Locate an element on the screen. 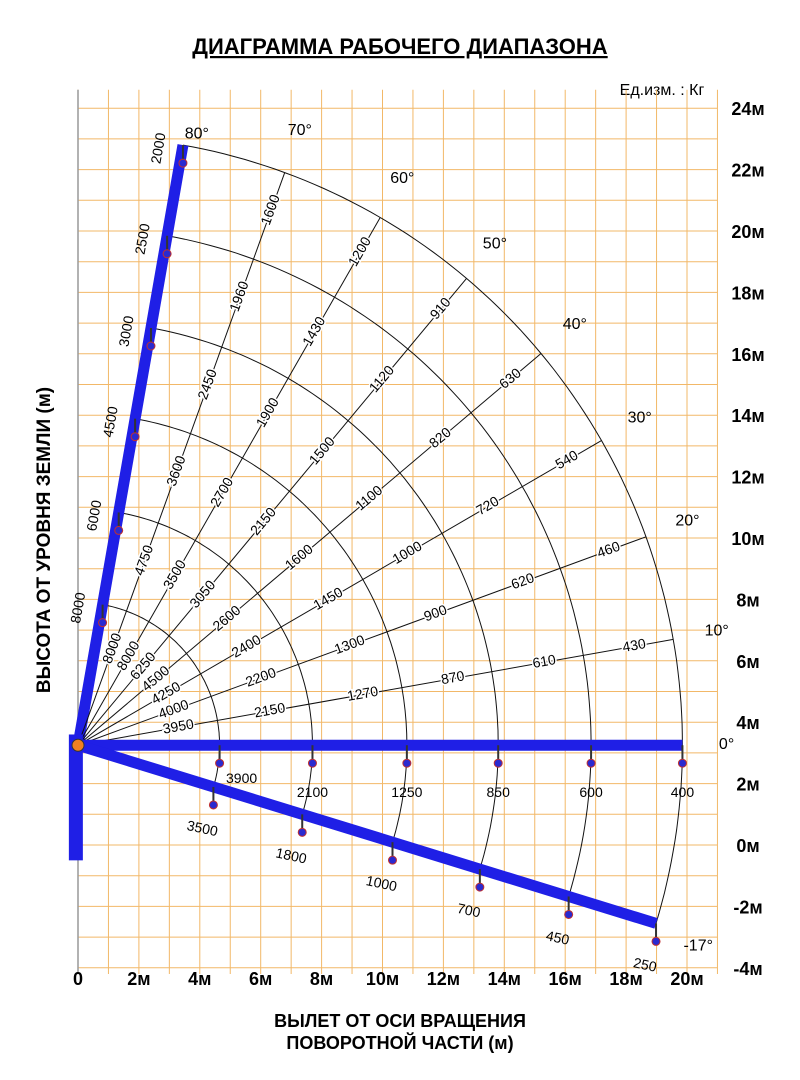  load-label: 450 is located at coordinates (558, 937).